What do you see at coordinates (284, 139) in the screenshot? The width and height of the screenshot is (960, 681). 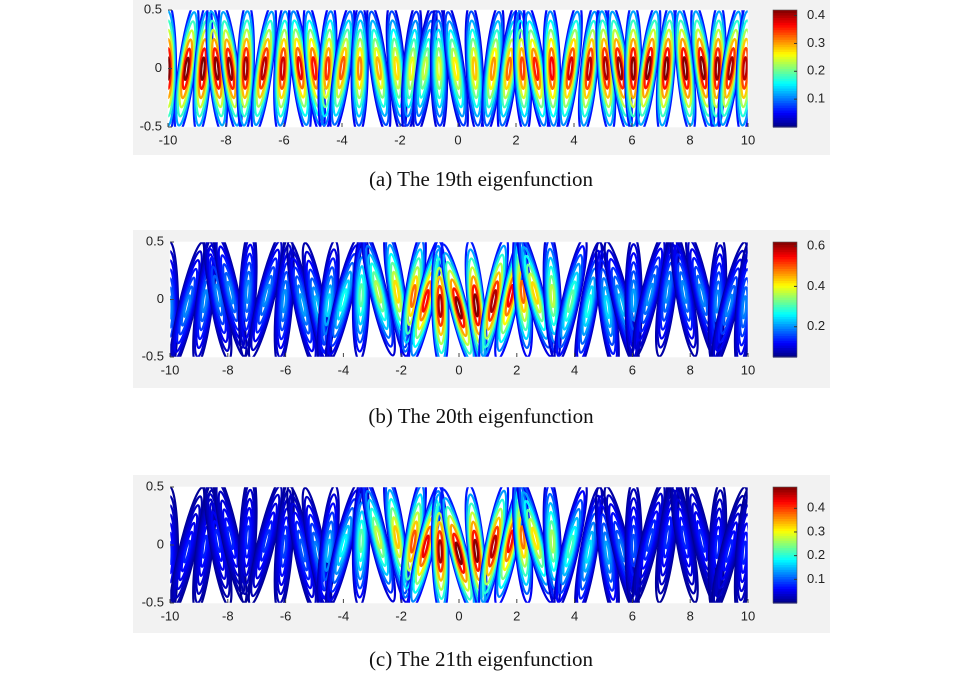 I see `x-tick-label: -6` at bounding box center [284, 139].